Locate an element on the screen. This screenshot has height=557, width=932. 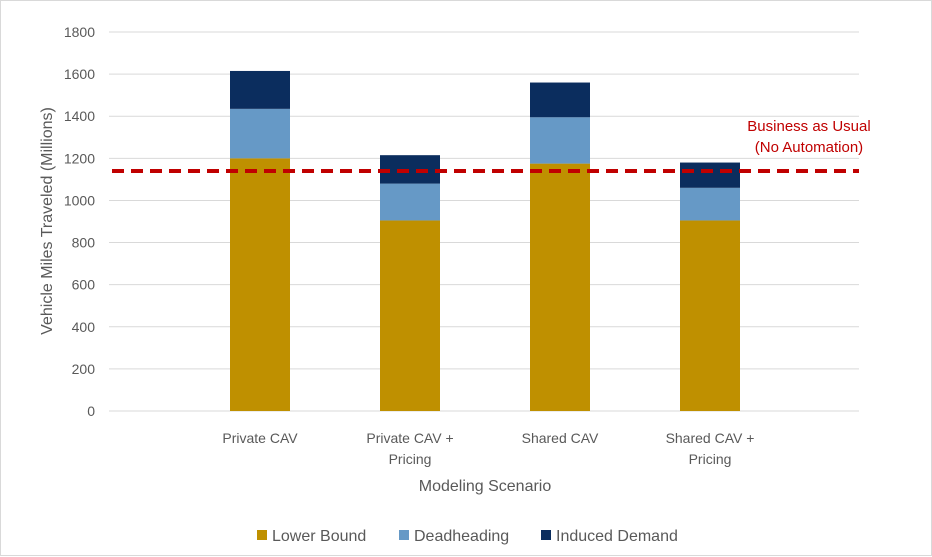
reference-line-group: Business as Usual (No Automation) is located at coordinates (491, 145).